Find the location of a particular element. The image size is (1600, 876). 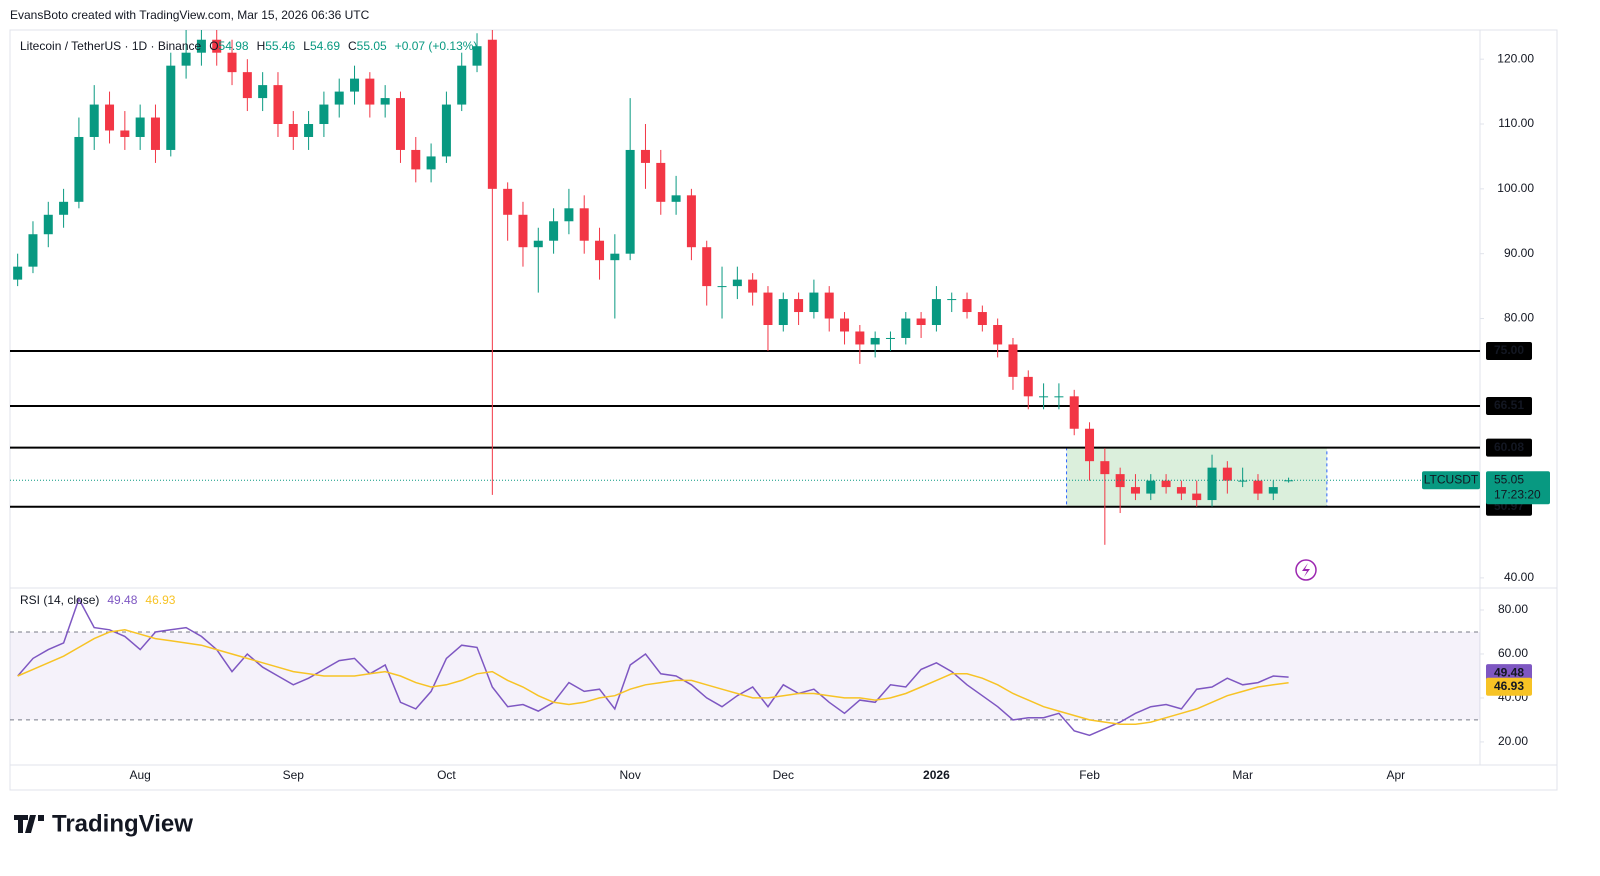

symbol-box is located at coordinates (1451, 480).